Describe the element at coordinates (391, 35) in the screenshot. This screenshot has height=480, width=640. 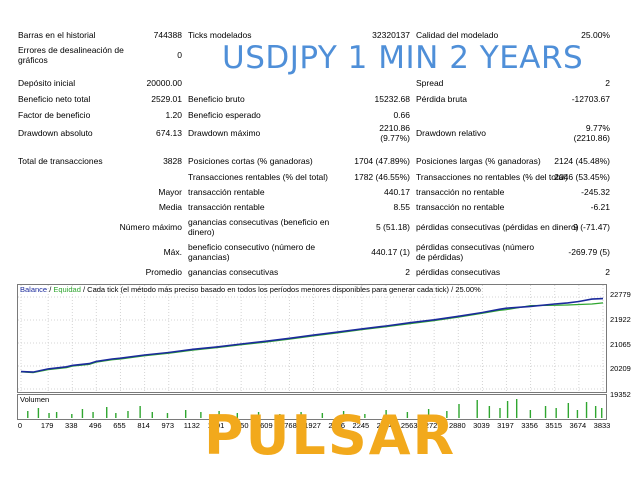
I see `ticks-value: 32320137` at that location.